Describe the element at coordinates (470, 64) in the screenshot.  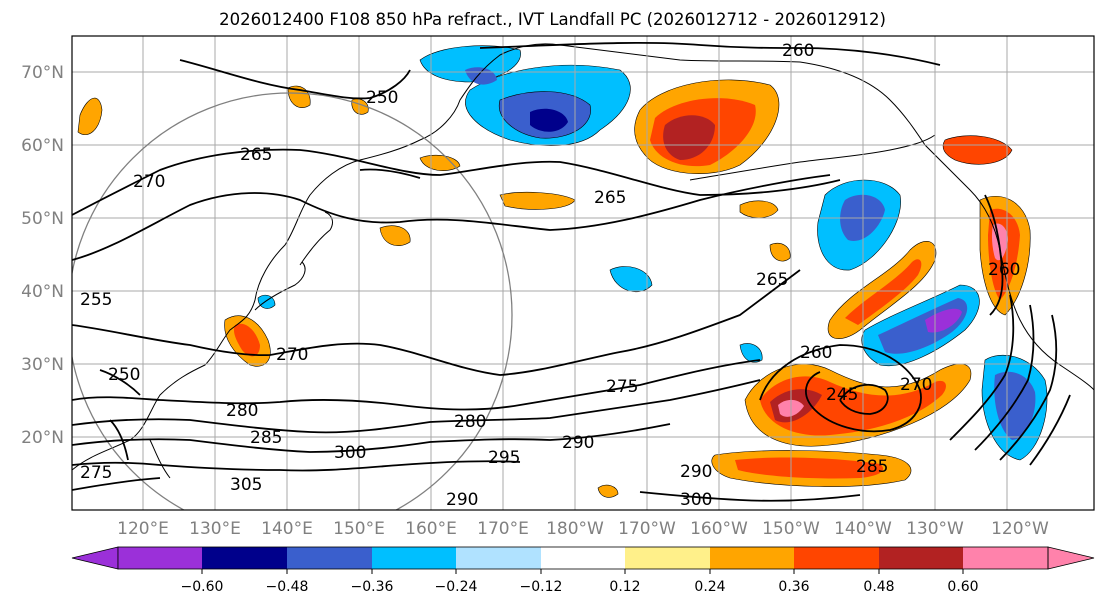
I see `negative-anomaly-north` at that location.